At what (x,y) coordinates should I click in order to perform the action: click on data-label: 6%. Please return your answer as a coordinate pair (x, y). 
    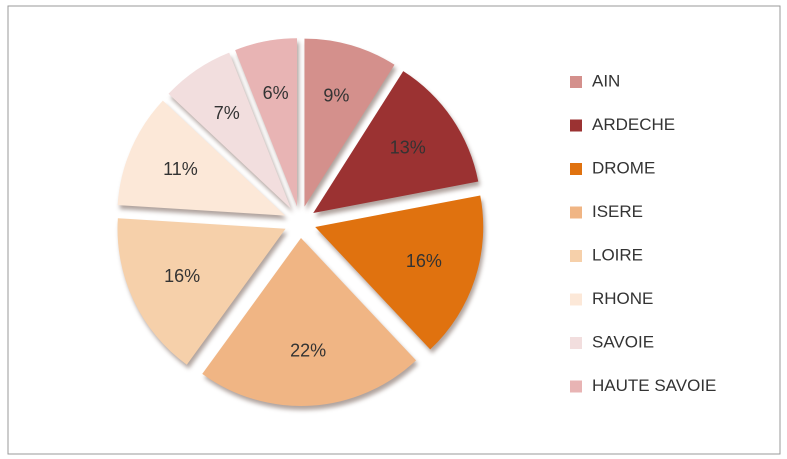
    Looking at the image, I should click on (276, 93).